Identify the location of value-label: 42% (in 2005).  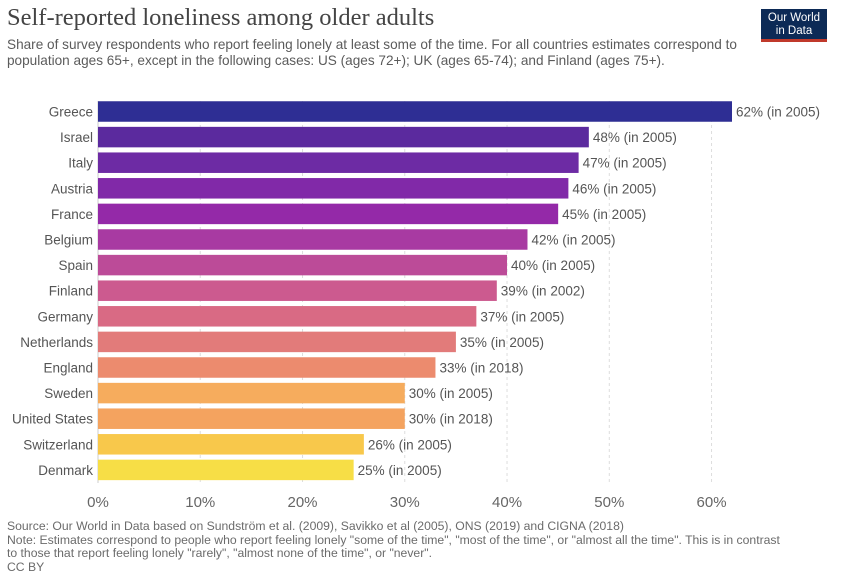
(573, 240).